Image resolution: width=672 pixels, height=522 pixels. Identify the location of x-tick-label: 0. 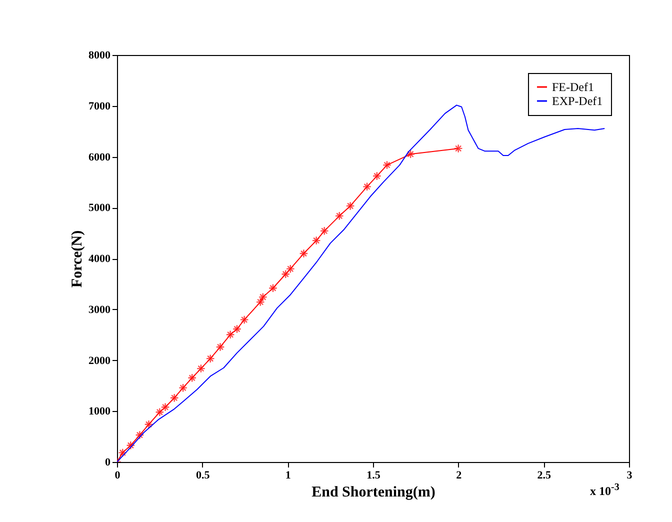
(117, 476).